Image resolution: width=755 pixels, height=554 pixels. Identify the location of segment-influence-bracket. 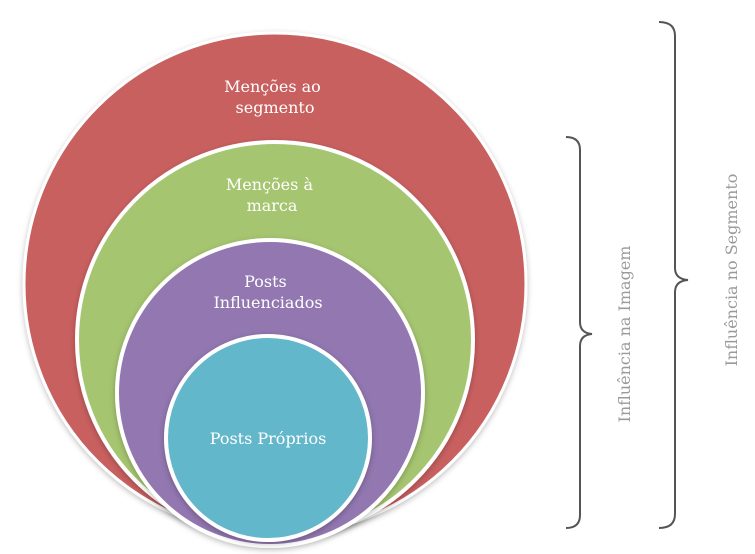
(673, 275).